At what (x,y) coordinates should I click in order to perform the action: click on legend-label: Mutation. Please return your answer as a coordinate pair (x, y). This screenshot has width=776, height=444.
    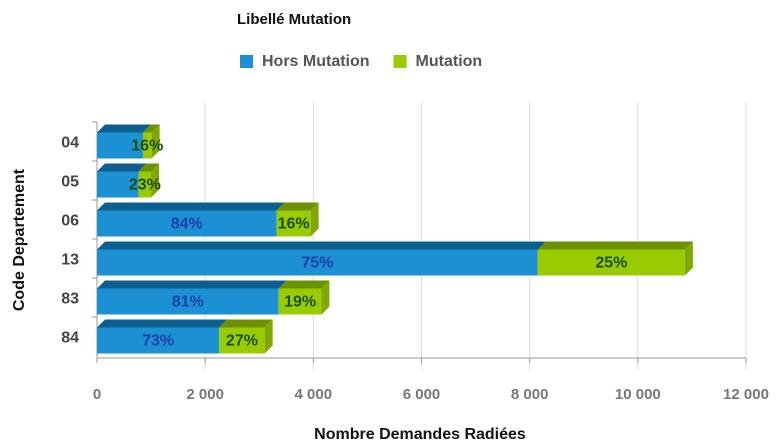
    Looking at the image, I should click on (449, 61).